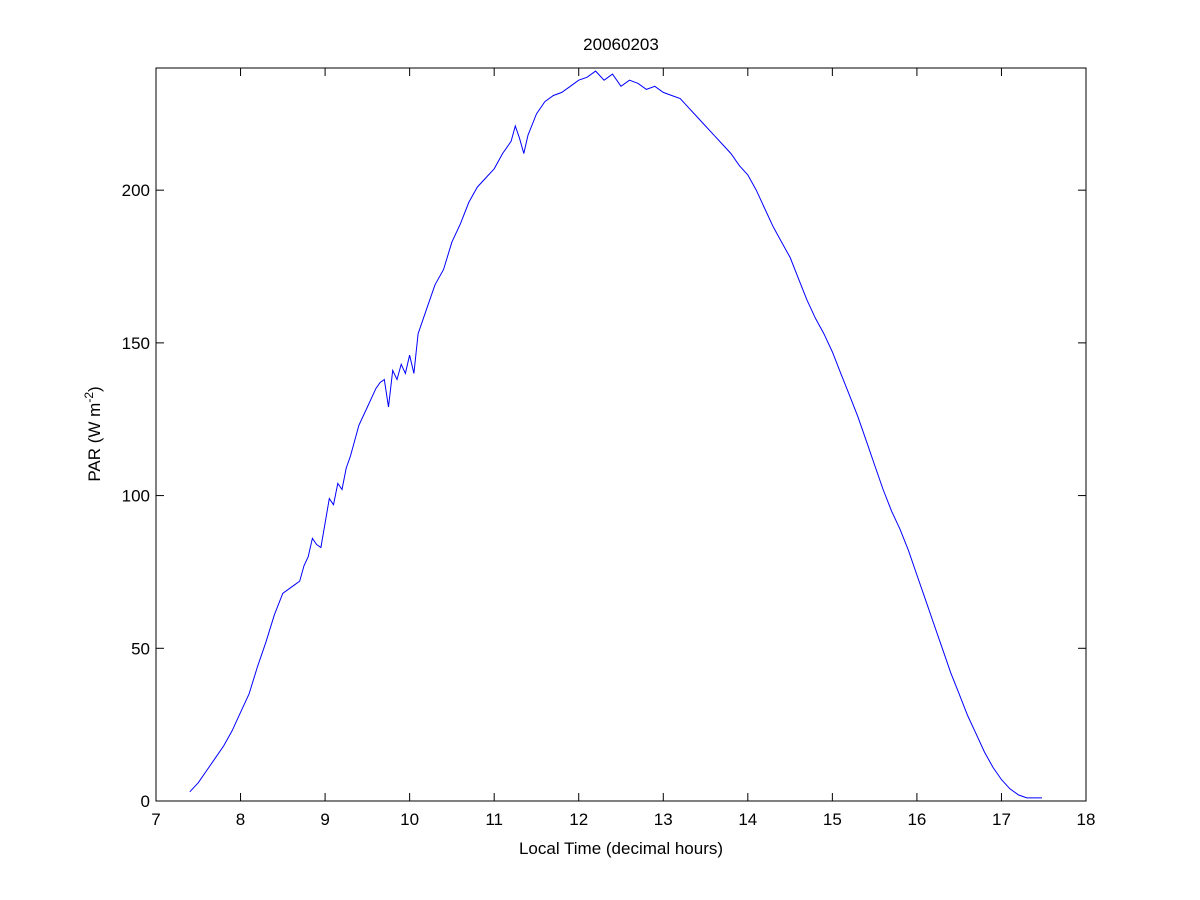 This screenshot has height=900, width=1200. I want to click on x-tick-label: 8, so click(240, 819).